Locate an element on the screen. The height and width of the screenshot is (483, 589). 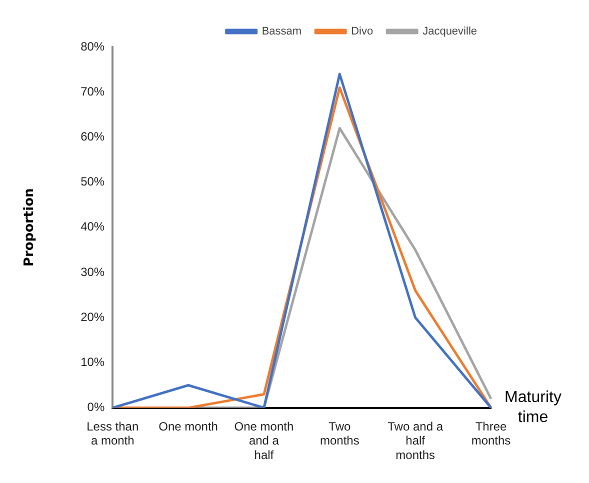
y-tick-label: 70% is located at coordinates (92, 91).